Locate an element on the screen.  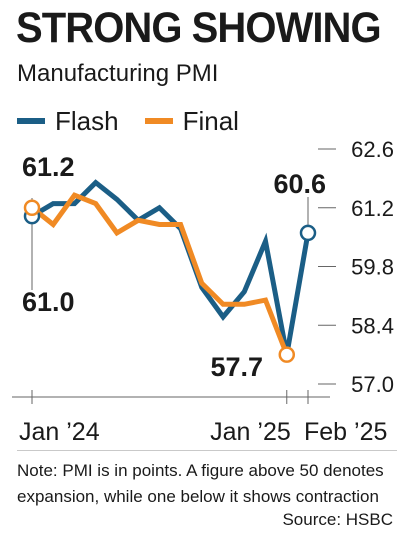
data-label: 60.6 is located at coordinates (299, 184).